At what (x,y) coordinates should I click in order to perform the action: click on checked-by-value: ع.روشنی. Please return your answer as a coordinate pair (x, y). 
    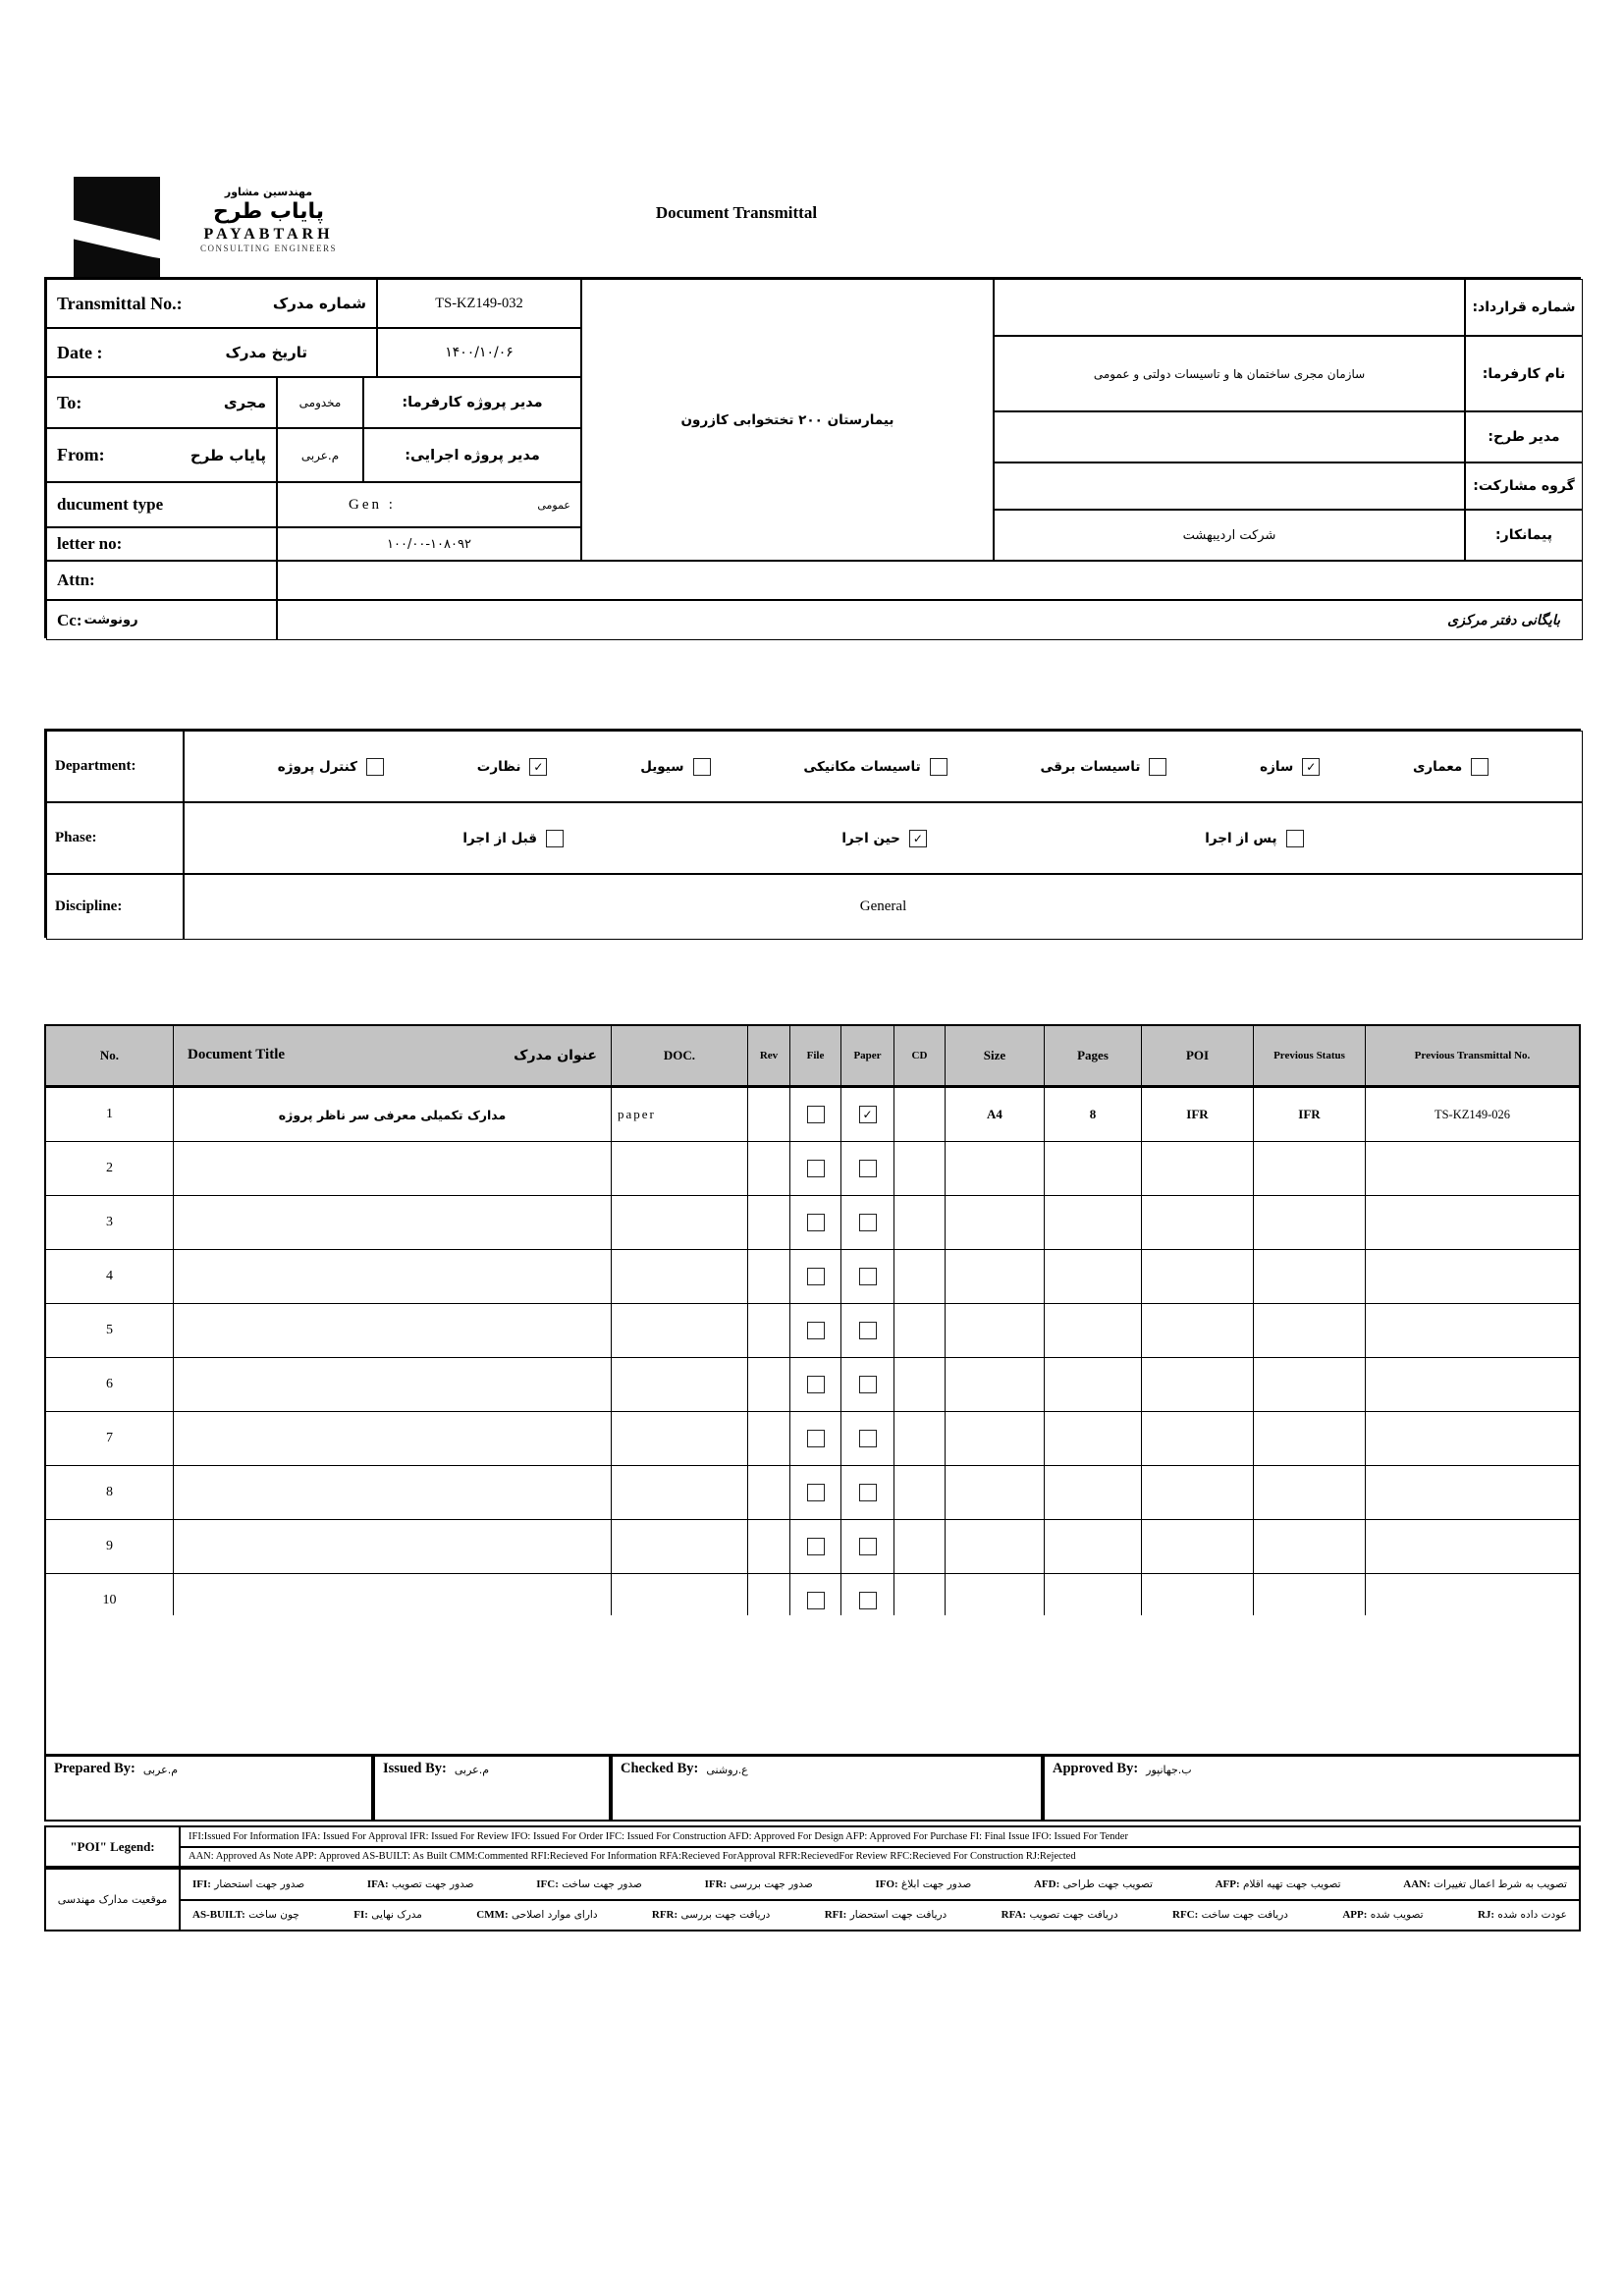
    Looking at the image, I should click on (727, 1770).